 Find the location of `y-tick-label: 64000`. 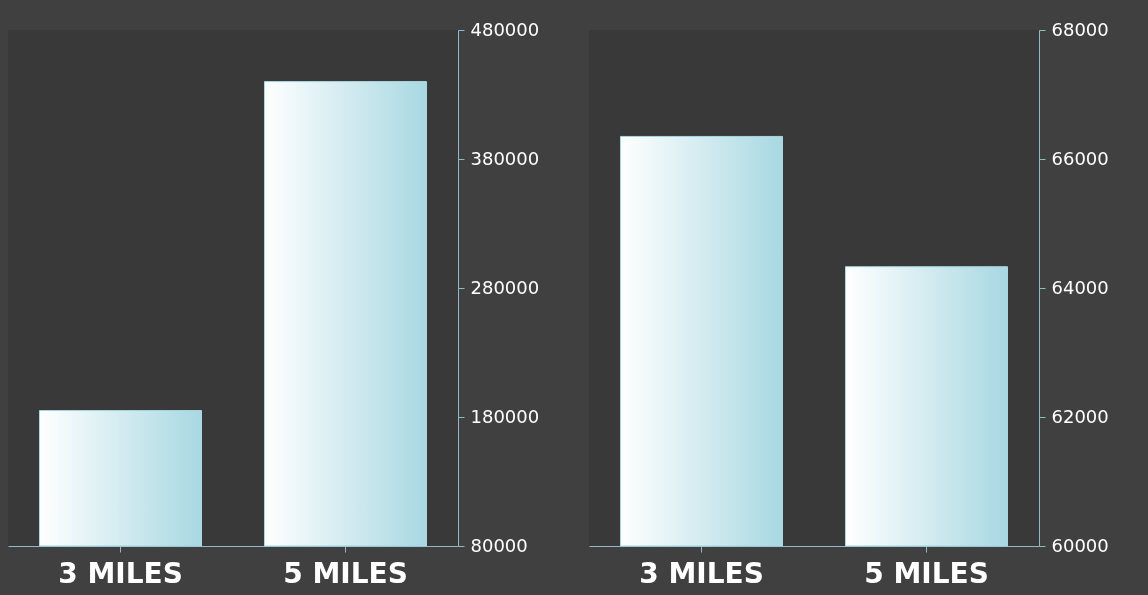

y-tick-label: 64000 is located at coordinates (1080, 287).